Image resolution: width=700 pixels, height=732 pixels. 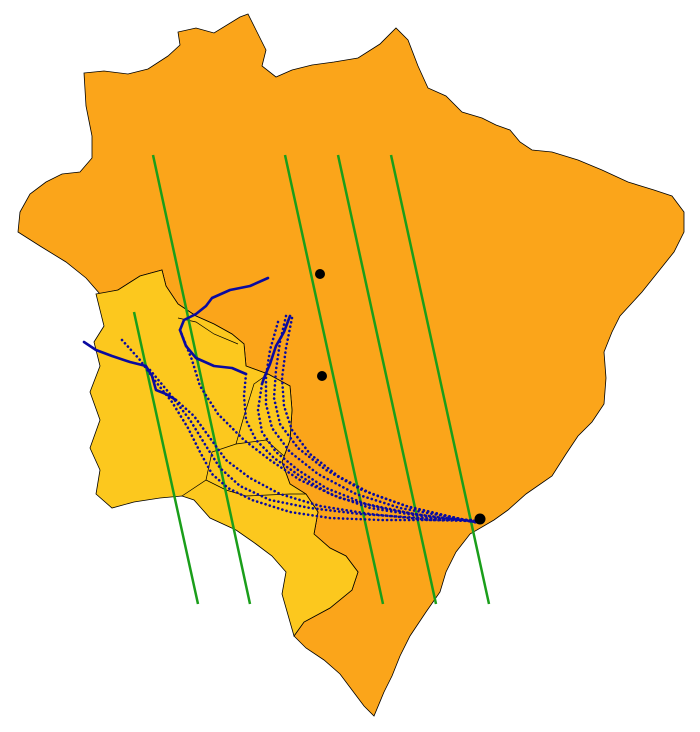 I want to click on solid-tracks, so click(x=187, y=339).